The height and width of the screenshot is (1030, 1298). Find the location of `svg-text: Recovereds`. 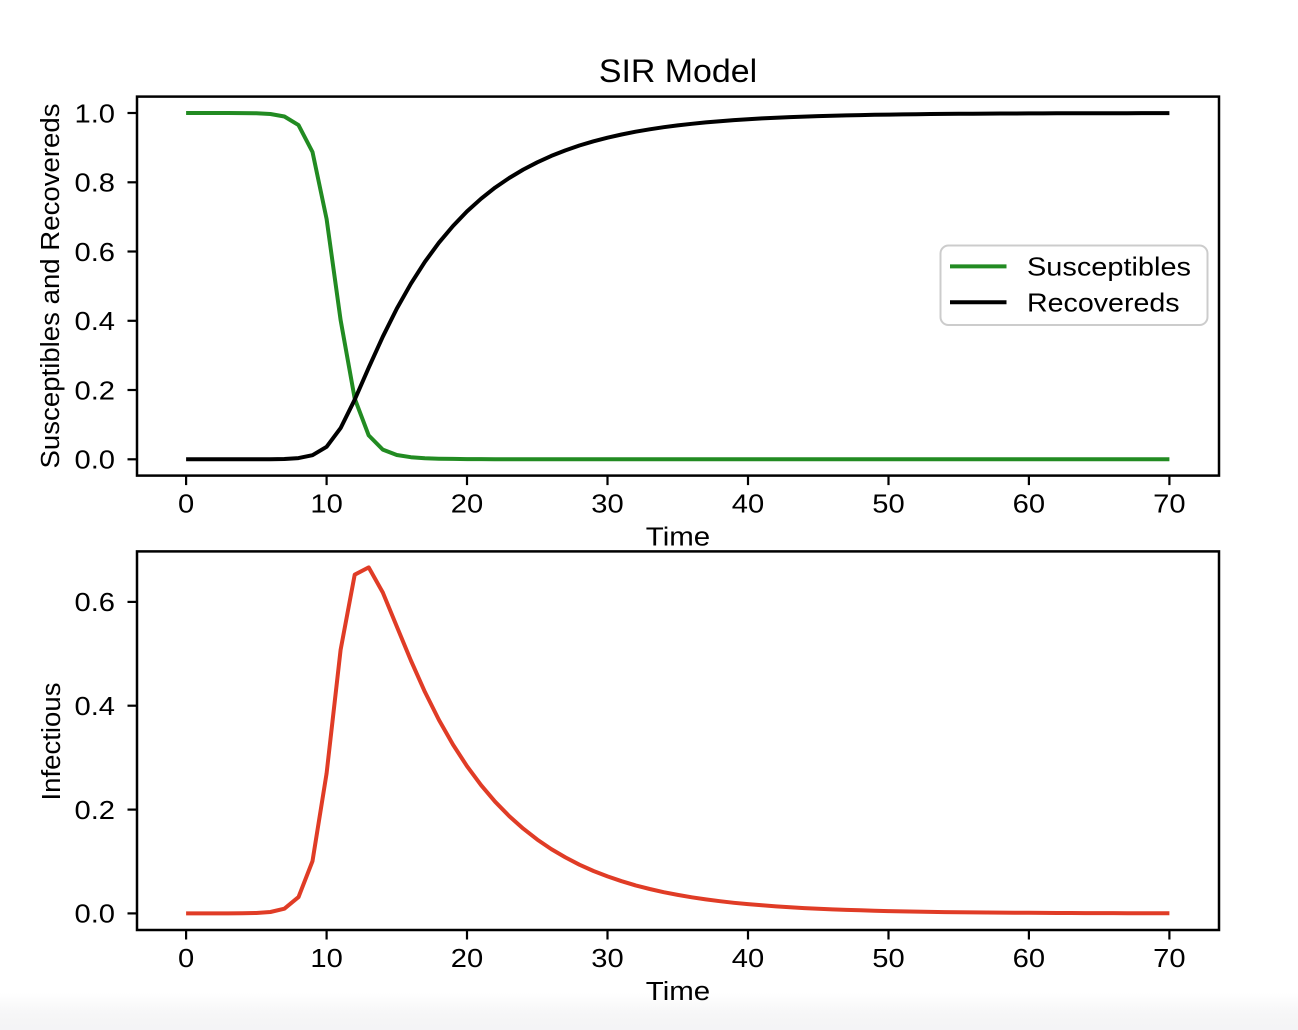

svg-text: Recovereds is located at coordinates (1103, 303).